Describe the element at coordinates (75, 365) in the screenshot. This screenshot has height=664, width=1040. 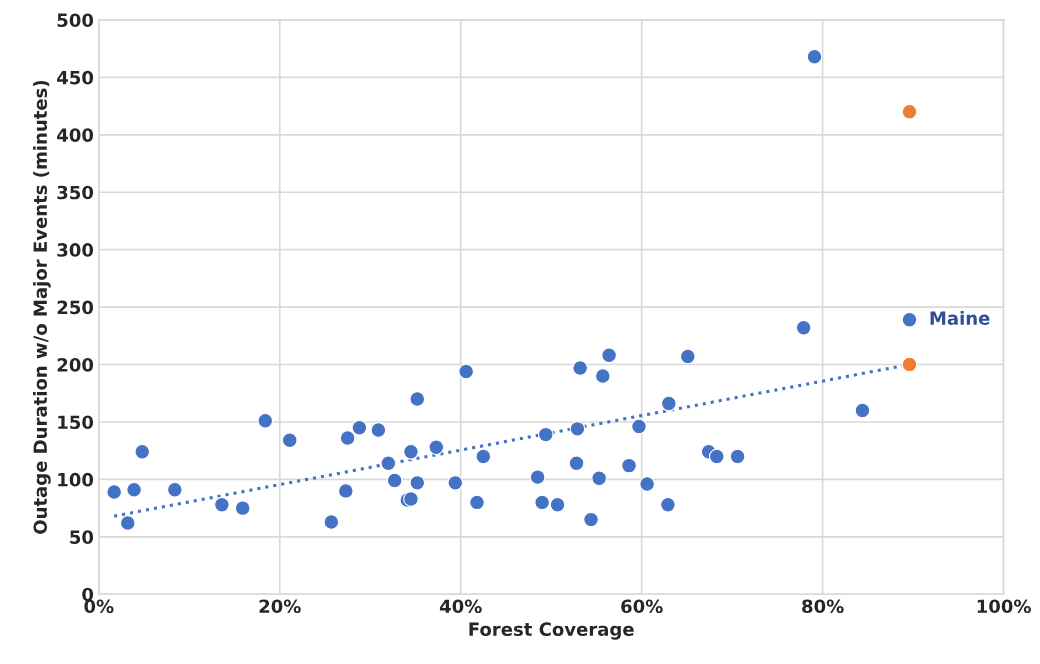
I see `y-tick-label: 200` at that location.